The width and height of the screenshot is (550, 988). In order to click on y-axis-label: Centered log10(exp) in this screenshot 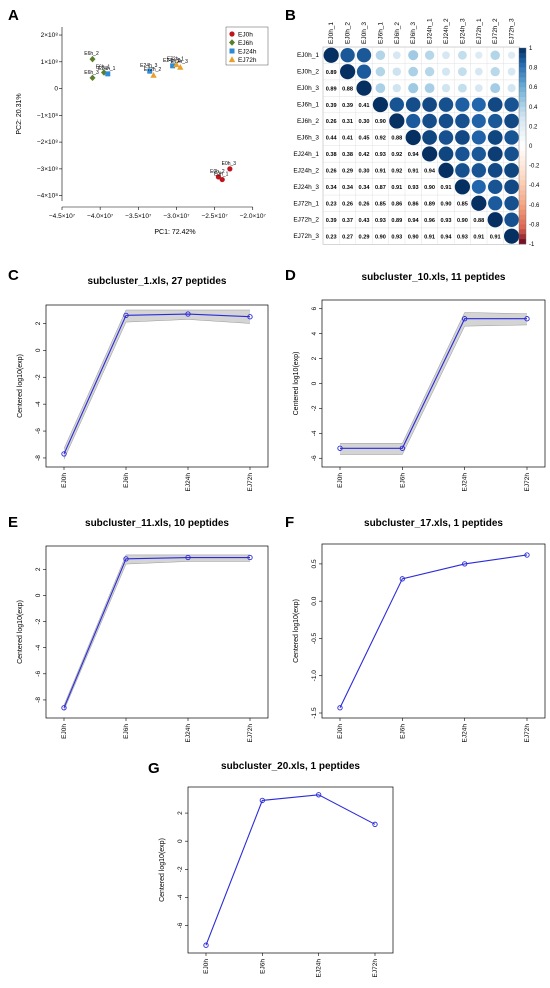, I will do `click(162, 870)`.